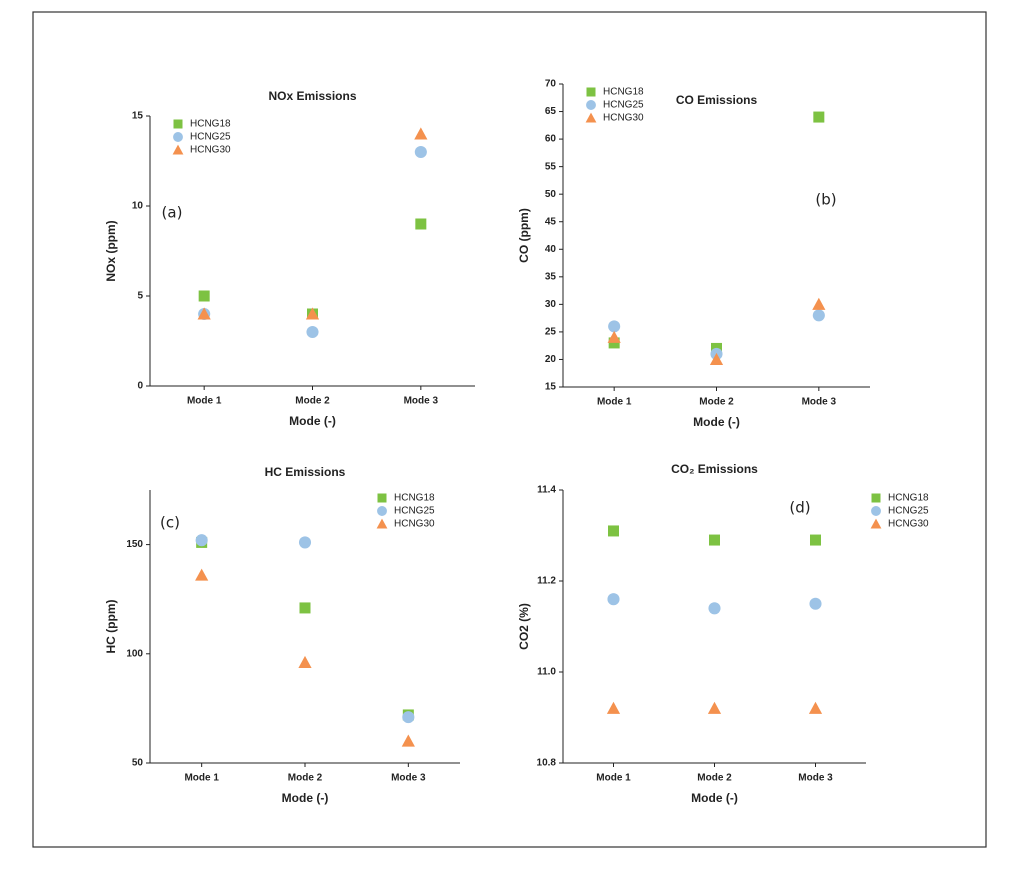  I want to click on y-tick-label: 11.0, so click(546, 672).